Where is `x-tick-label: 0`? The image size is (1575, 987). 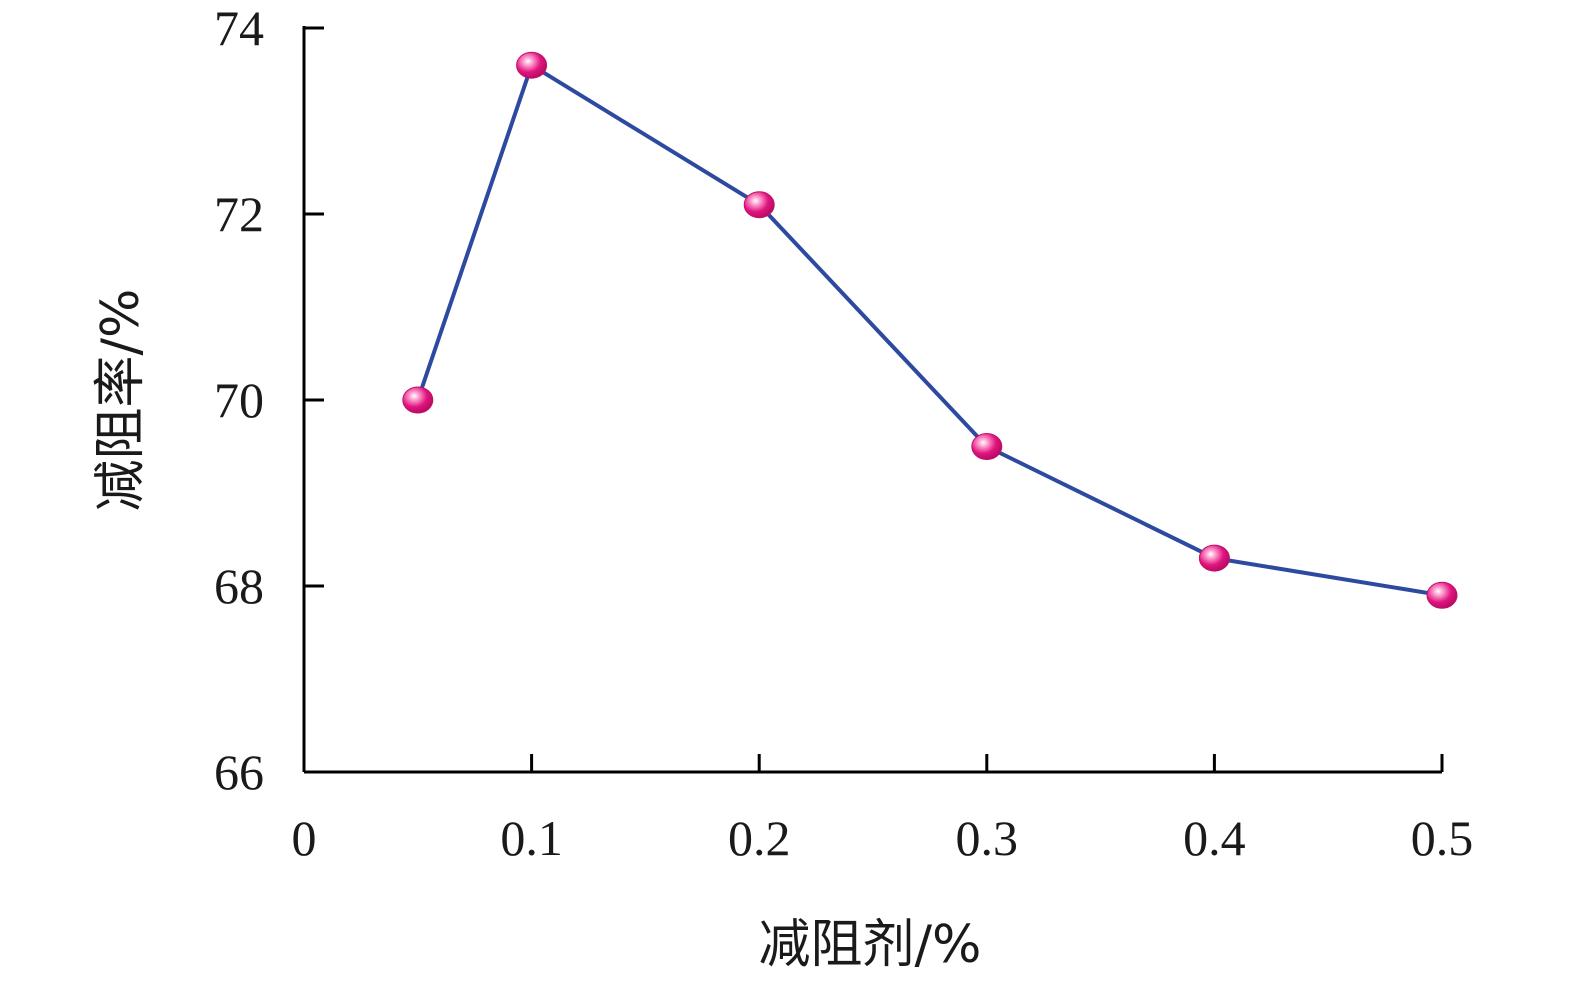
x-tick-label: 0 is located at coordinates (304, 838).